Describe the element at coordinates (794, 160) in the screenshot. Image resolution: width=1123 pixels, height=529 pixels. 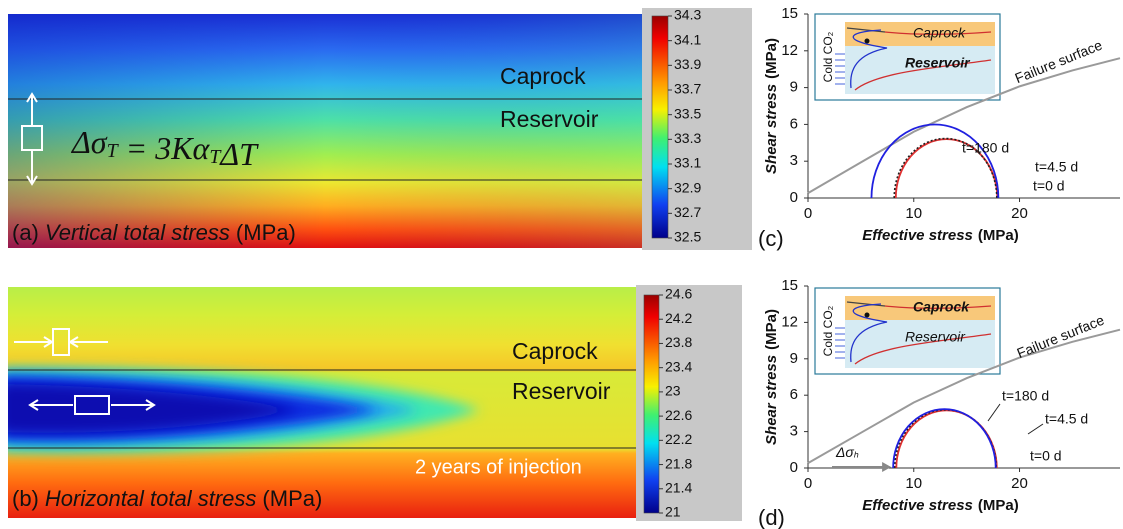
I see `y-tick-label: 3` at that location.